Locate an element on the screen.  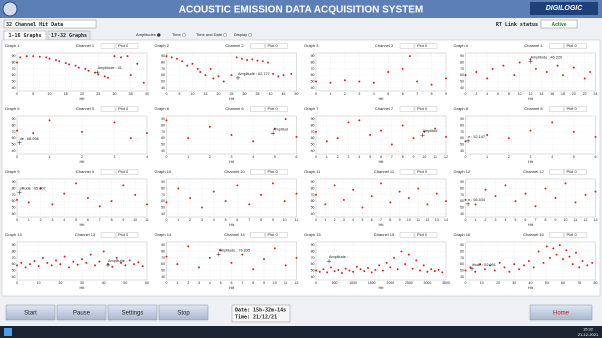
x-tick-label: 5 is located at coordinates (388, 94).